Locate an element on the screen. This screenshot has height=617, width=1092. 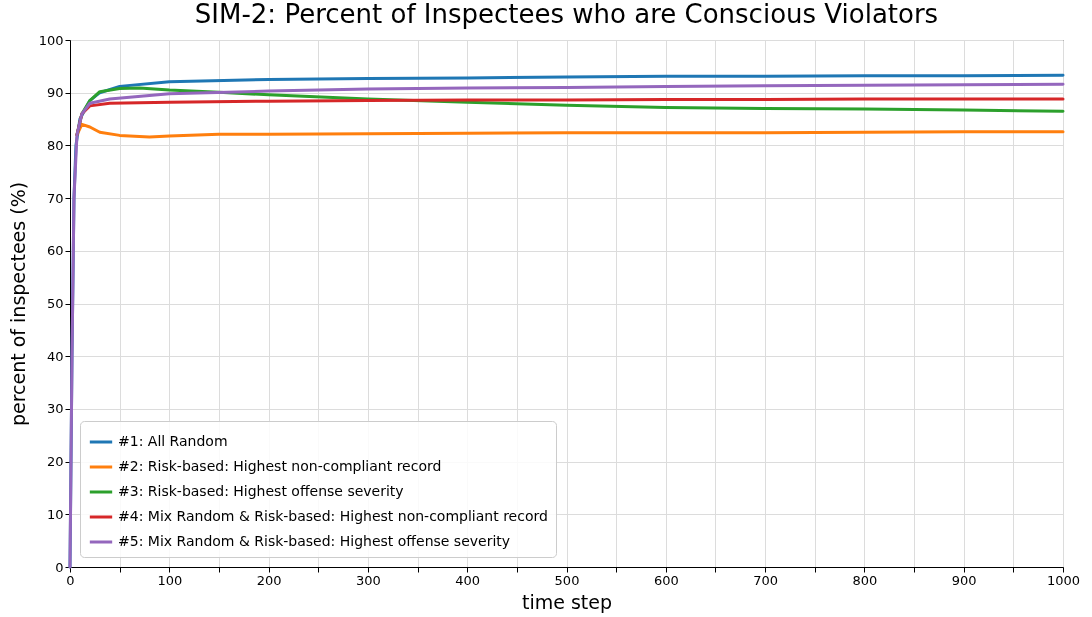
legend-label: #4: Mix Random & Risk-based: Highest non-compliant record is located at coordinates (333, 516).